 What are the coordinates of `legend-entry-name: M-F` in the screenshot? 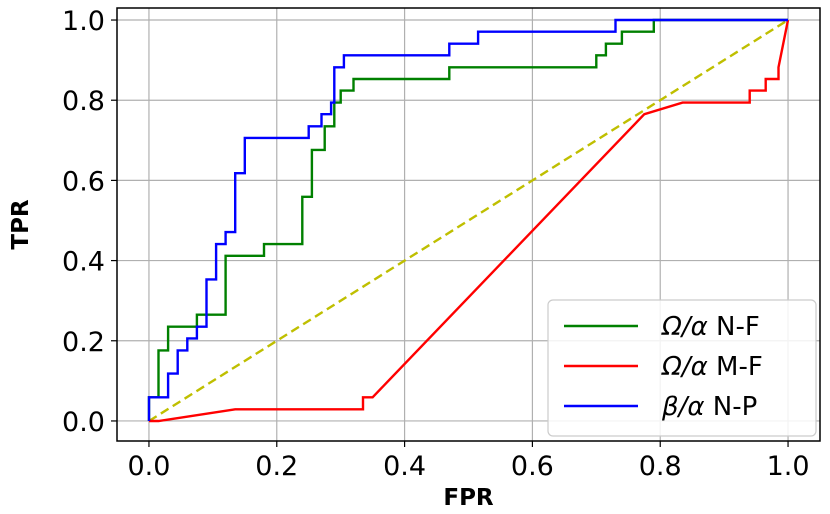 It's located at (735, 367).